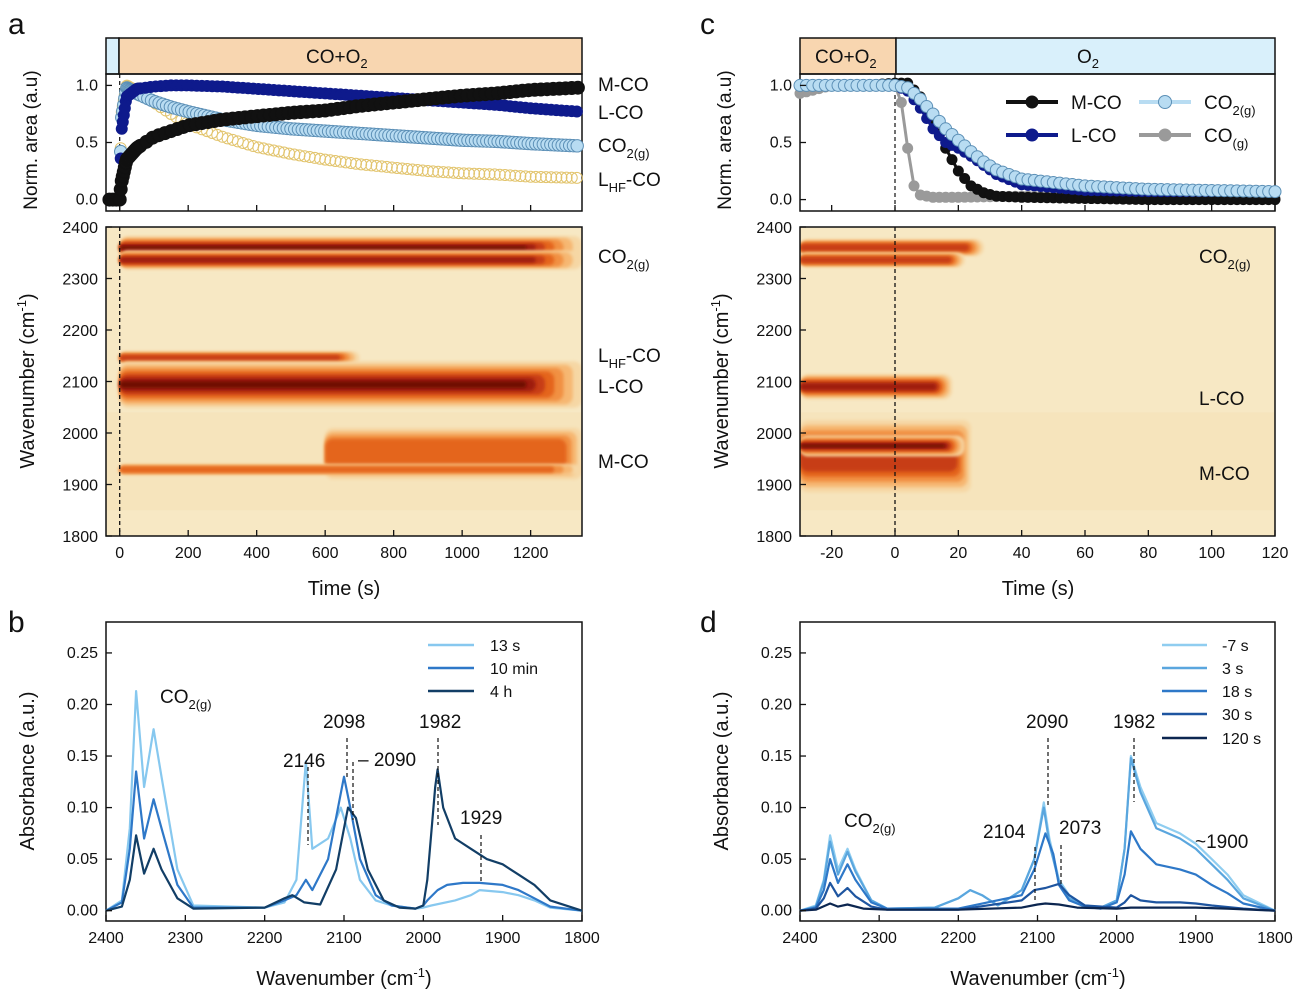 This screenshot has width=1299, height=993. I want to click on y-tick-label: 2000, so click(80, 434).